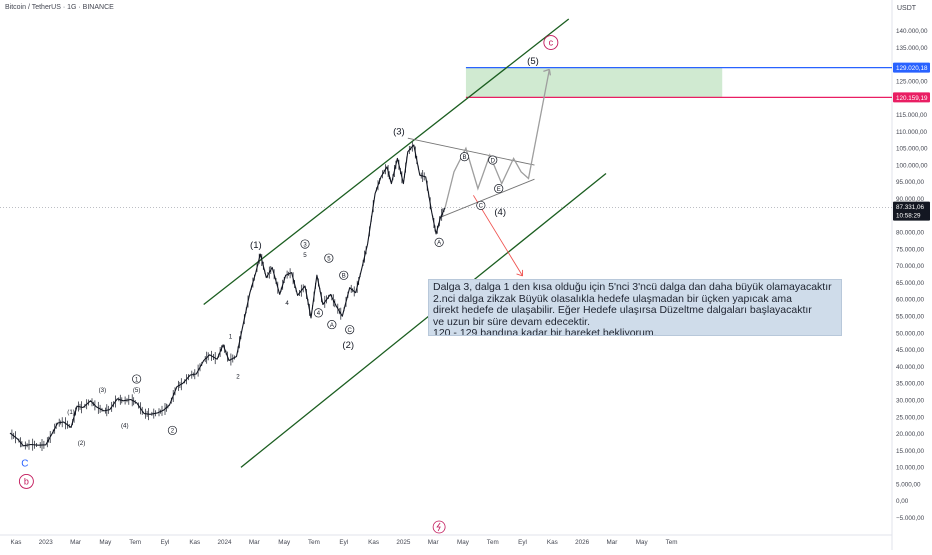 This screenshot has width=932, height=555. I want to click on y-tick-label: 25.000,00, so click(910, 417).